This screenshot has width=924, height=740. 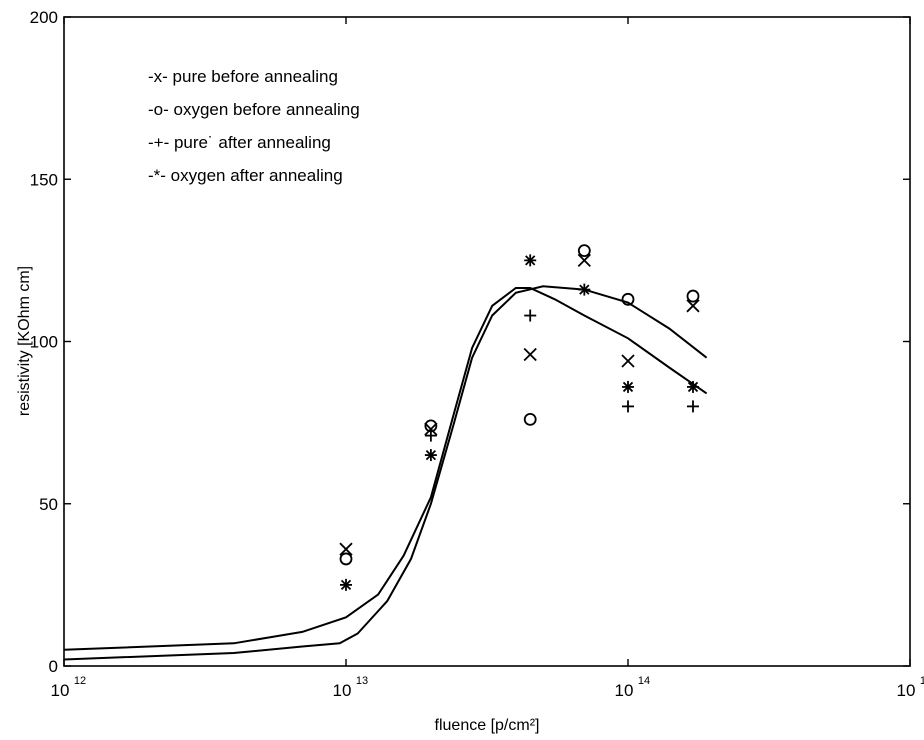 What do you see at coordinates (487, 725) in the screenshot?
I see `x-axis-label: fluence [p/cm²]` at bounding box center [487, 725].